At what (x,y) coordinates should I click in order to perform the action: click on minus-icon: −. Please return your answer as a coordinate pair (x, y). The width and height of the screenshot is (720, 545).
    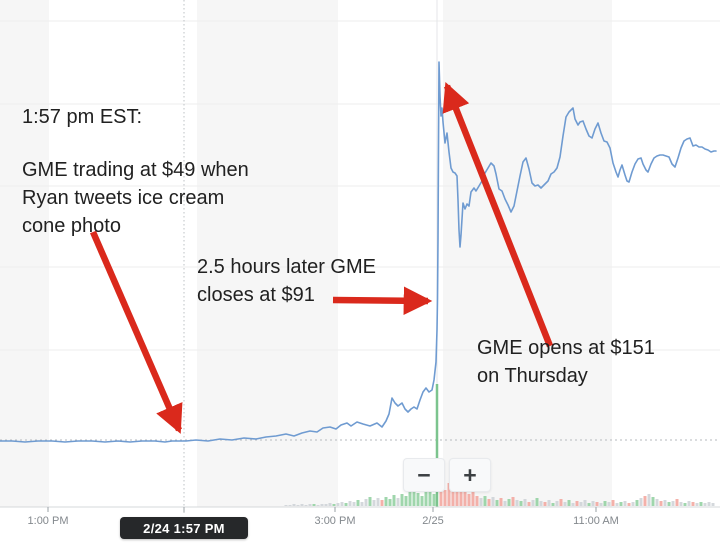
    Looking at the image, I should click on (424, 474).